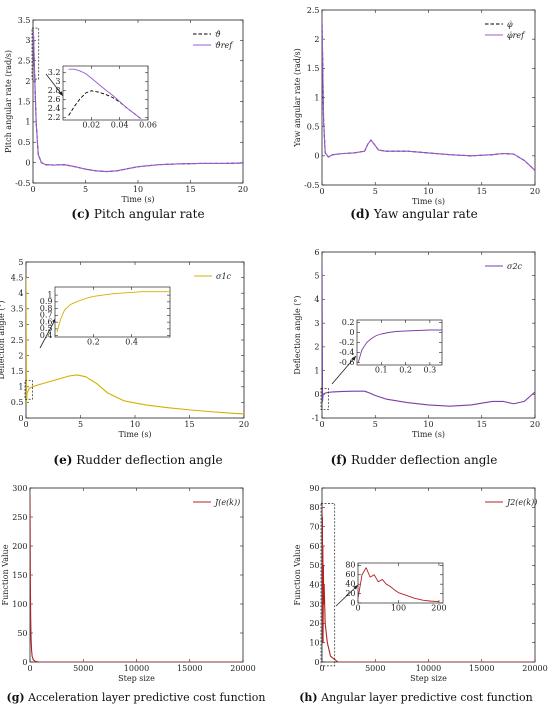 Image resolution: width=550 pixels, height=712 pixels. Describe the element at coordinates (314, 584) in the screenshot. I see `y-tick-label: 40` at that location.